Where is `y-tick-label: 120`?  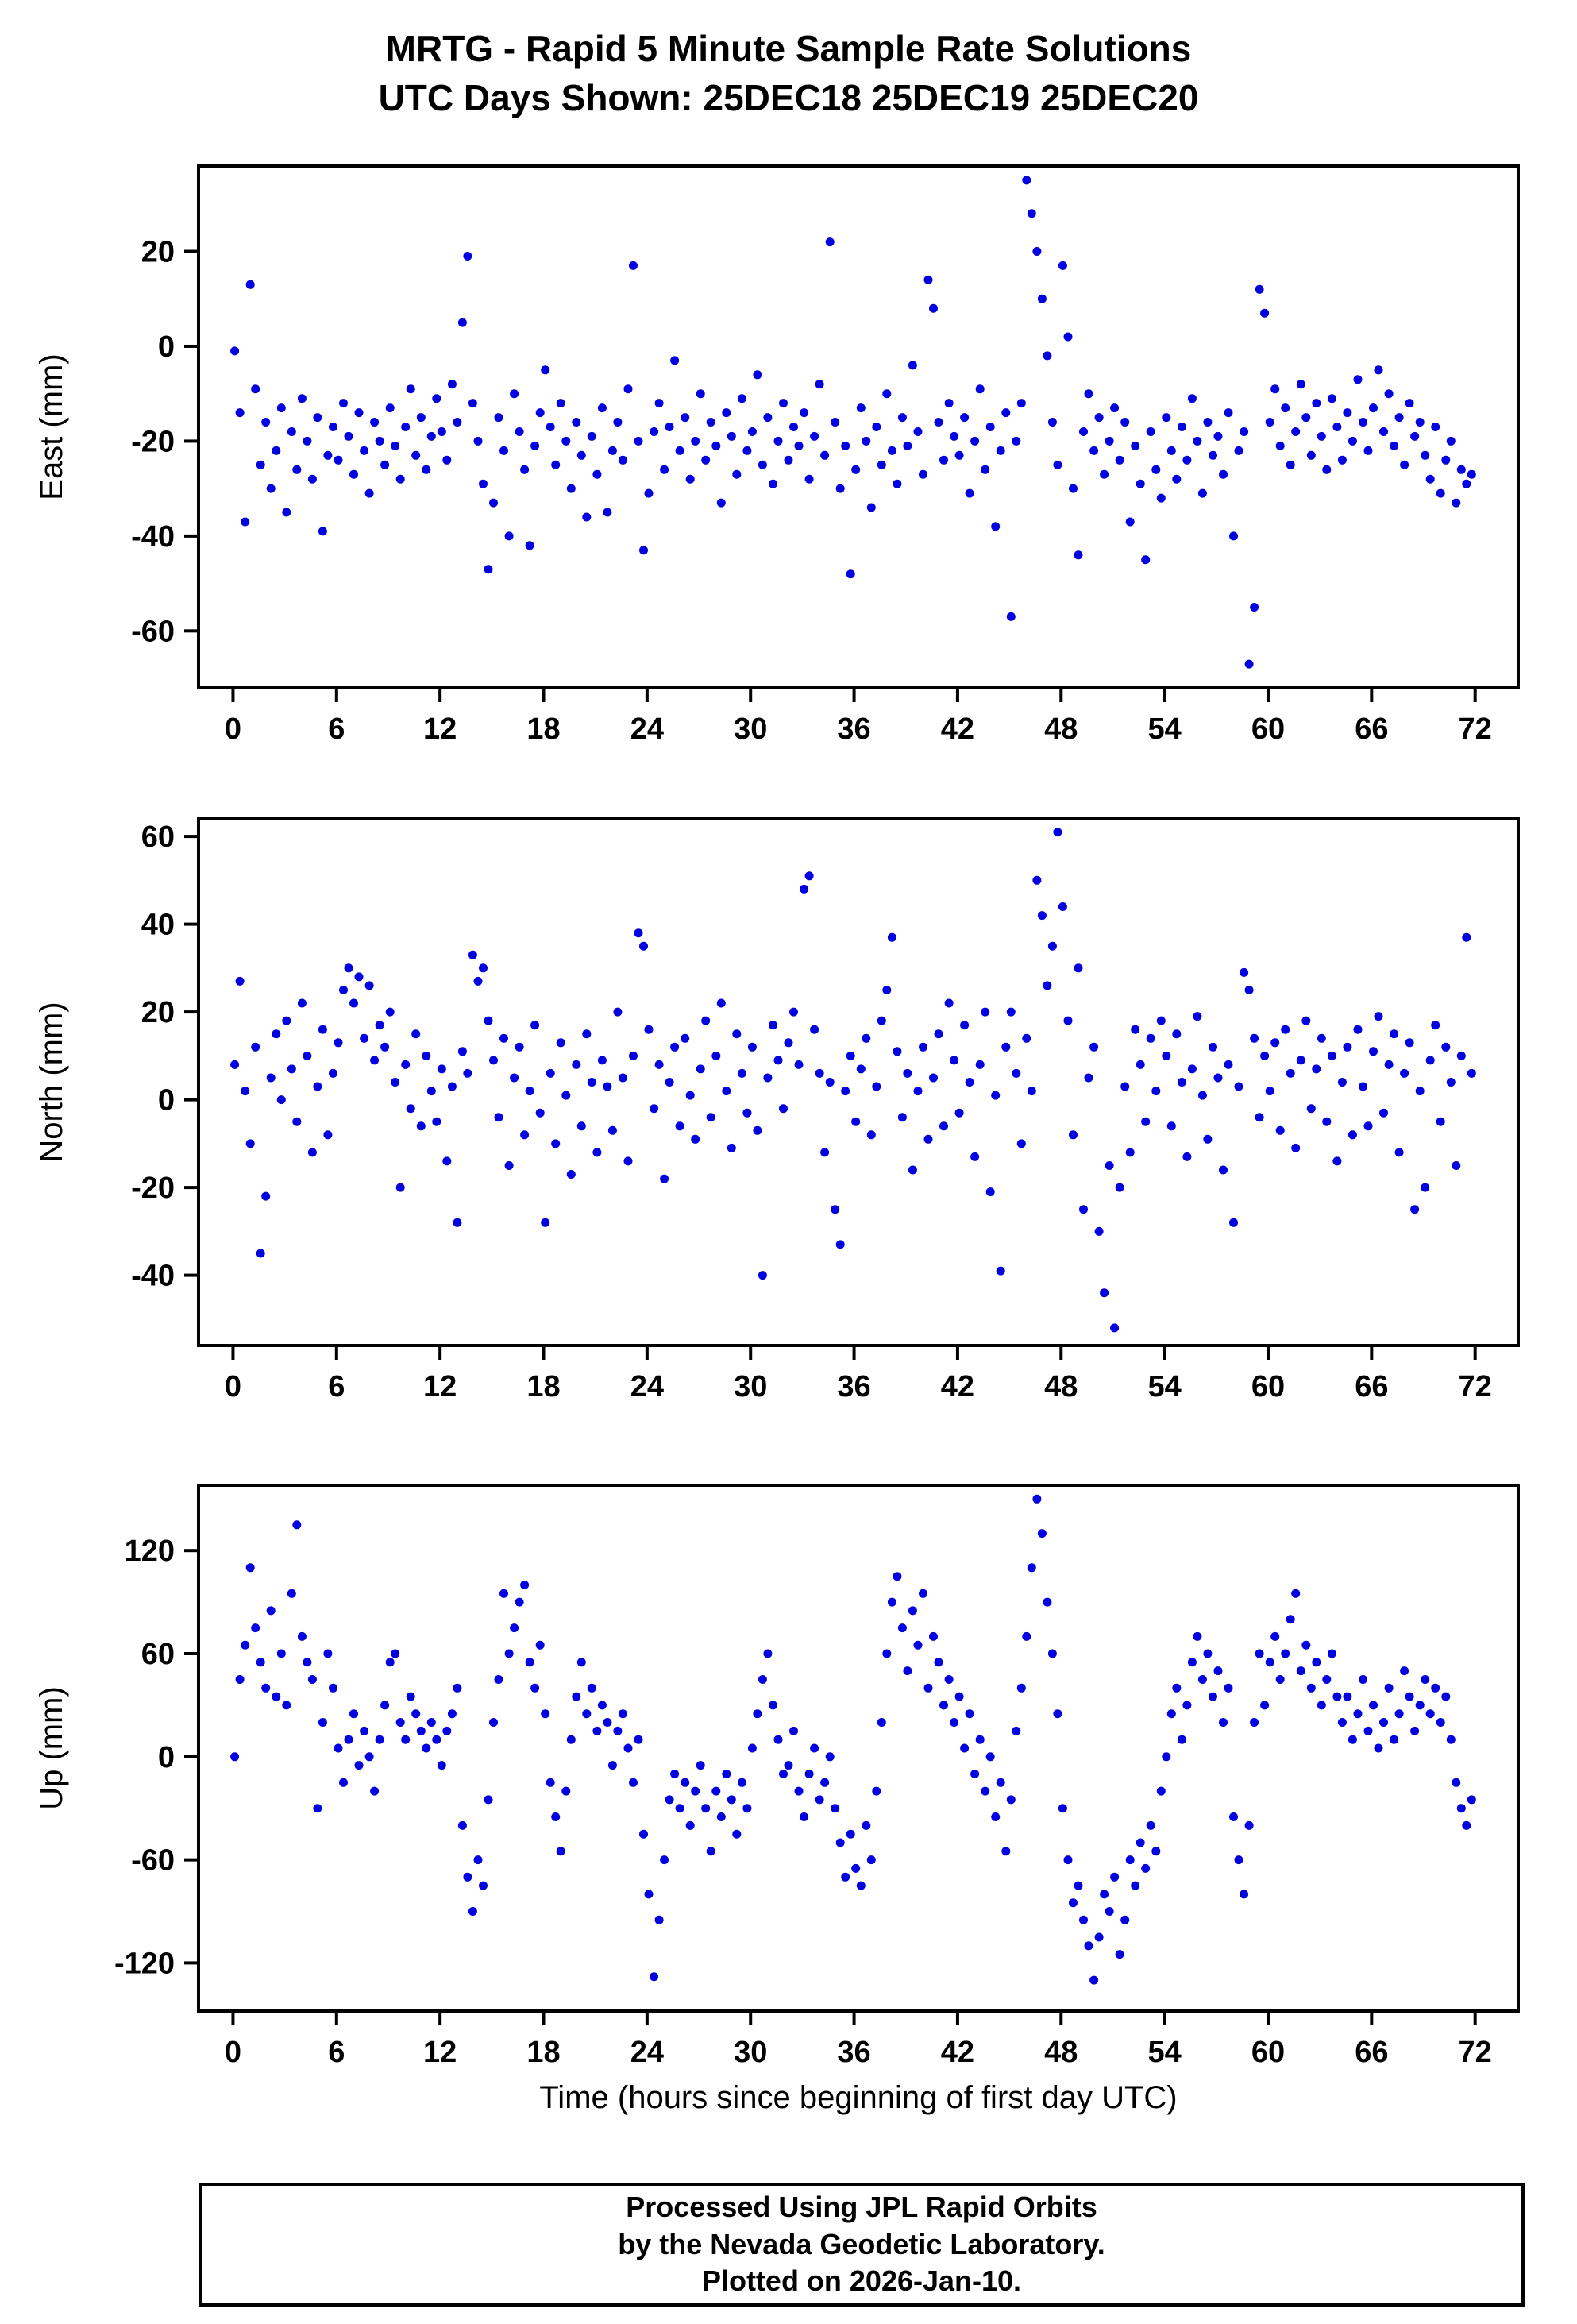
y-tick-label: 120 is located at coordinates (150, 1551).